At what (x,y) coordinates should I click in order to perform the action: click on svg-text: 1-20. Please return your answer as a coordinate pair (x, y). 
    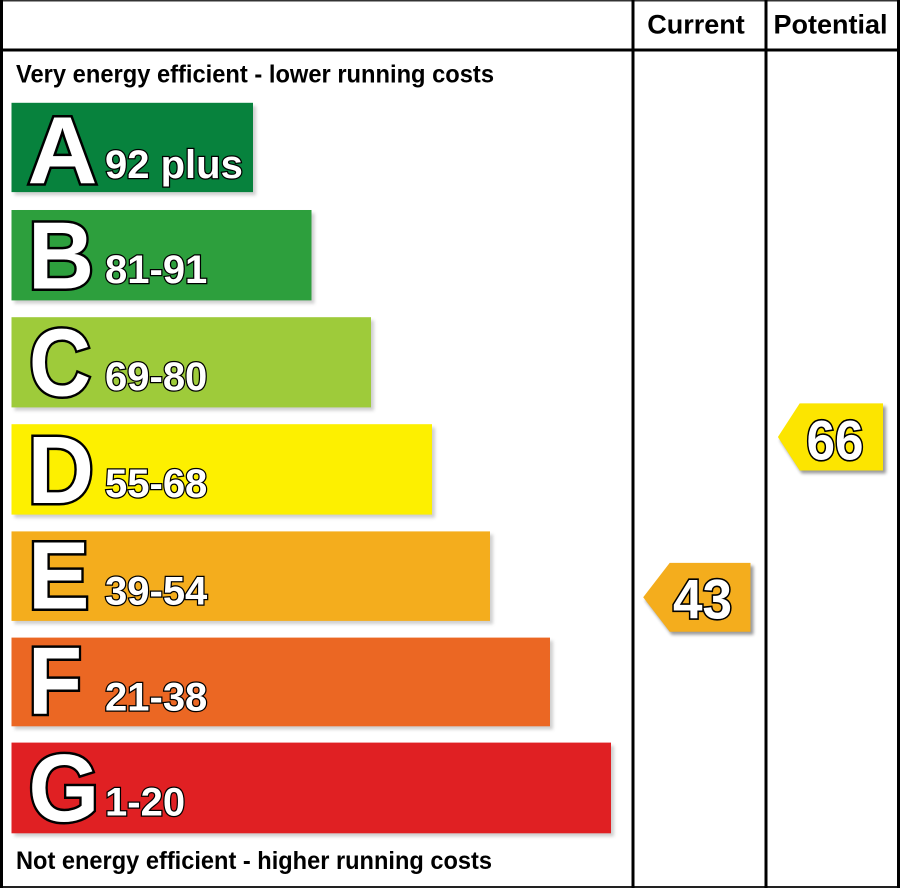
    Looking at the image, I should click on (145, 803).